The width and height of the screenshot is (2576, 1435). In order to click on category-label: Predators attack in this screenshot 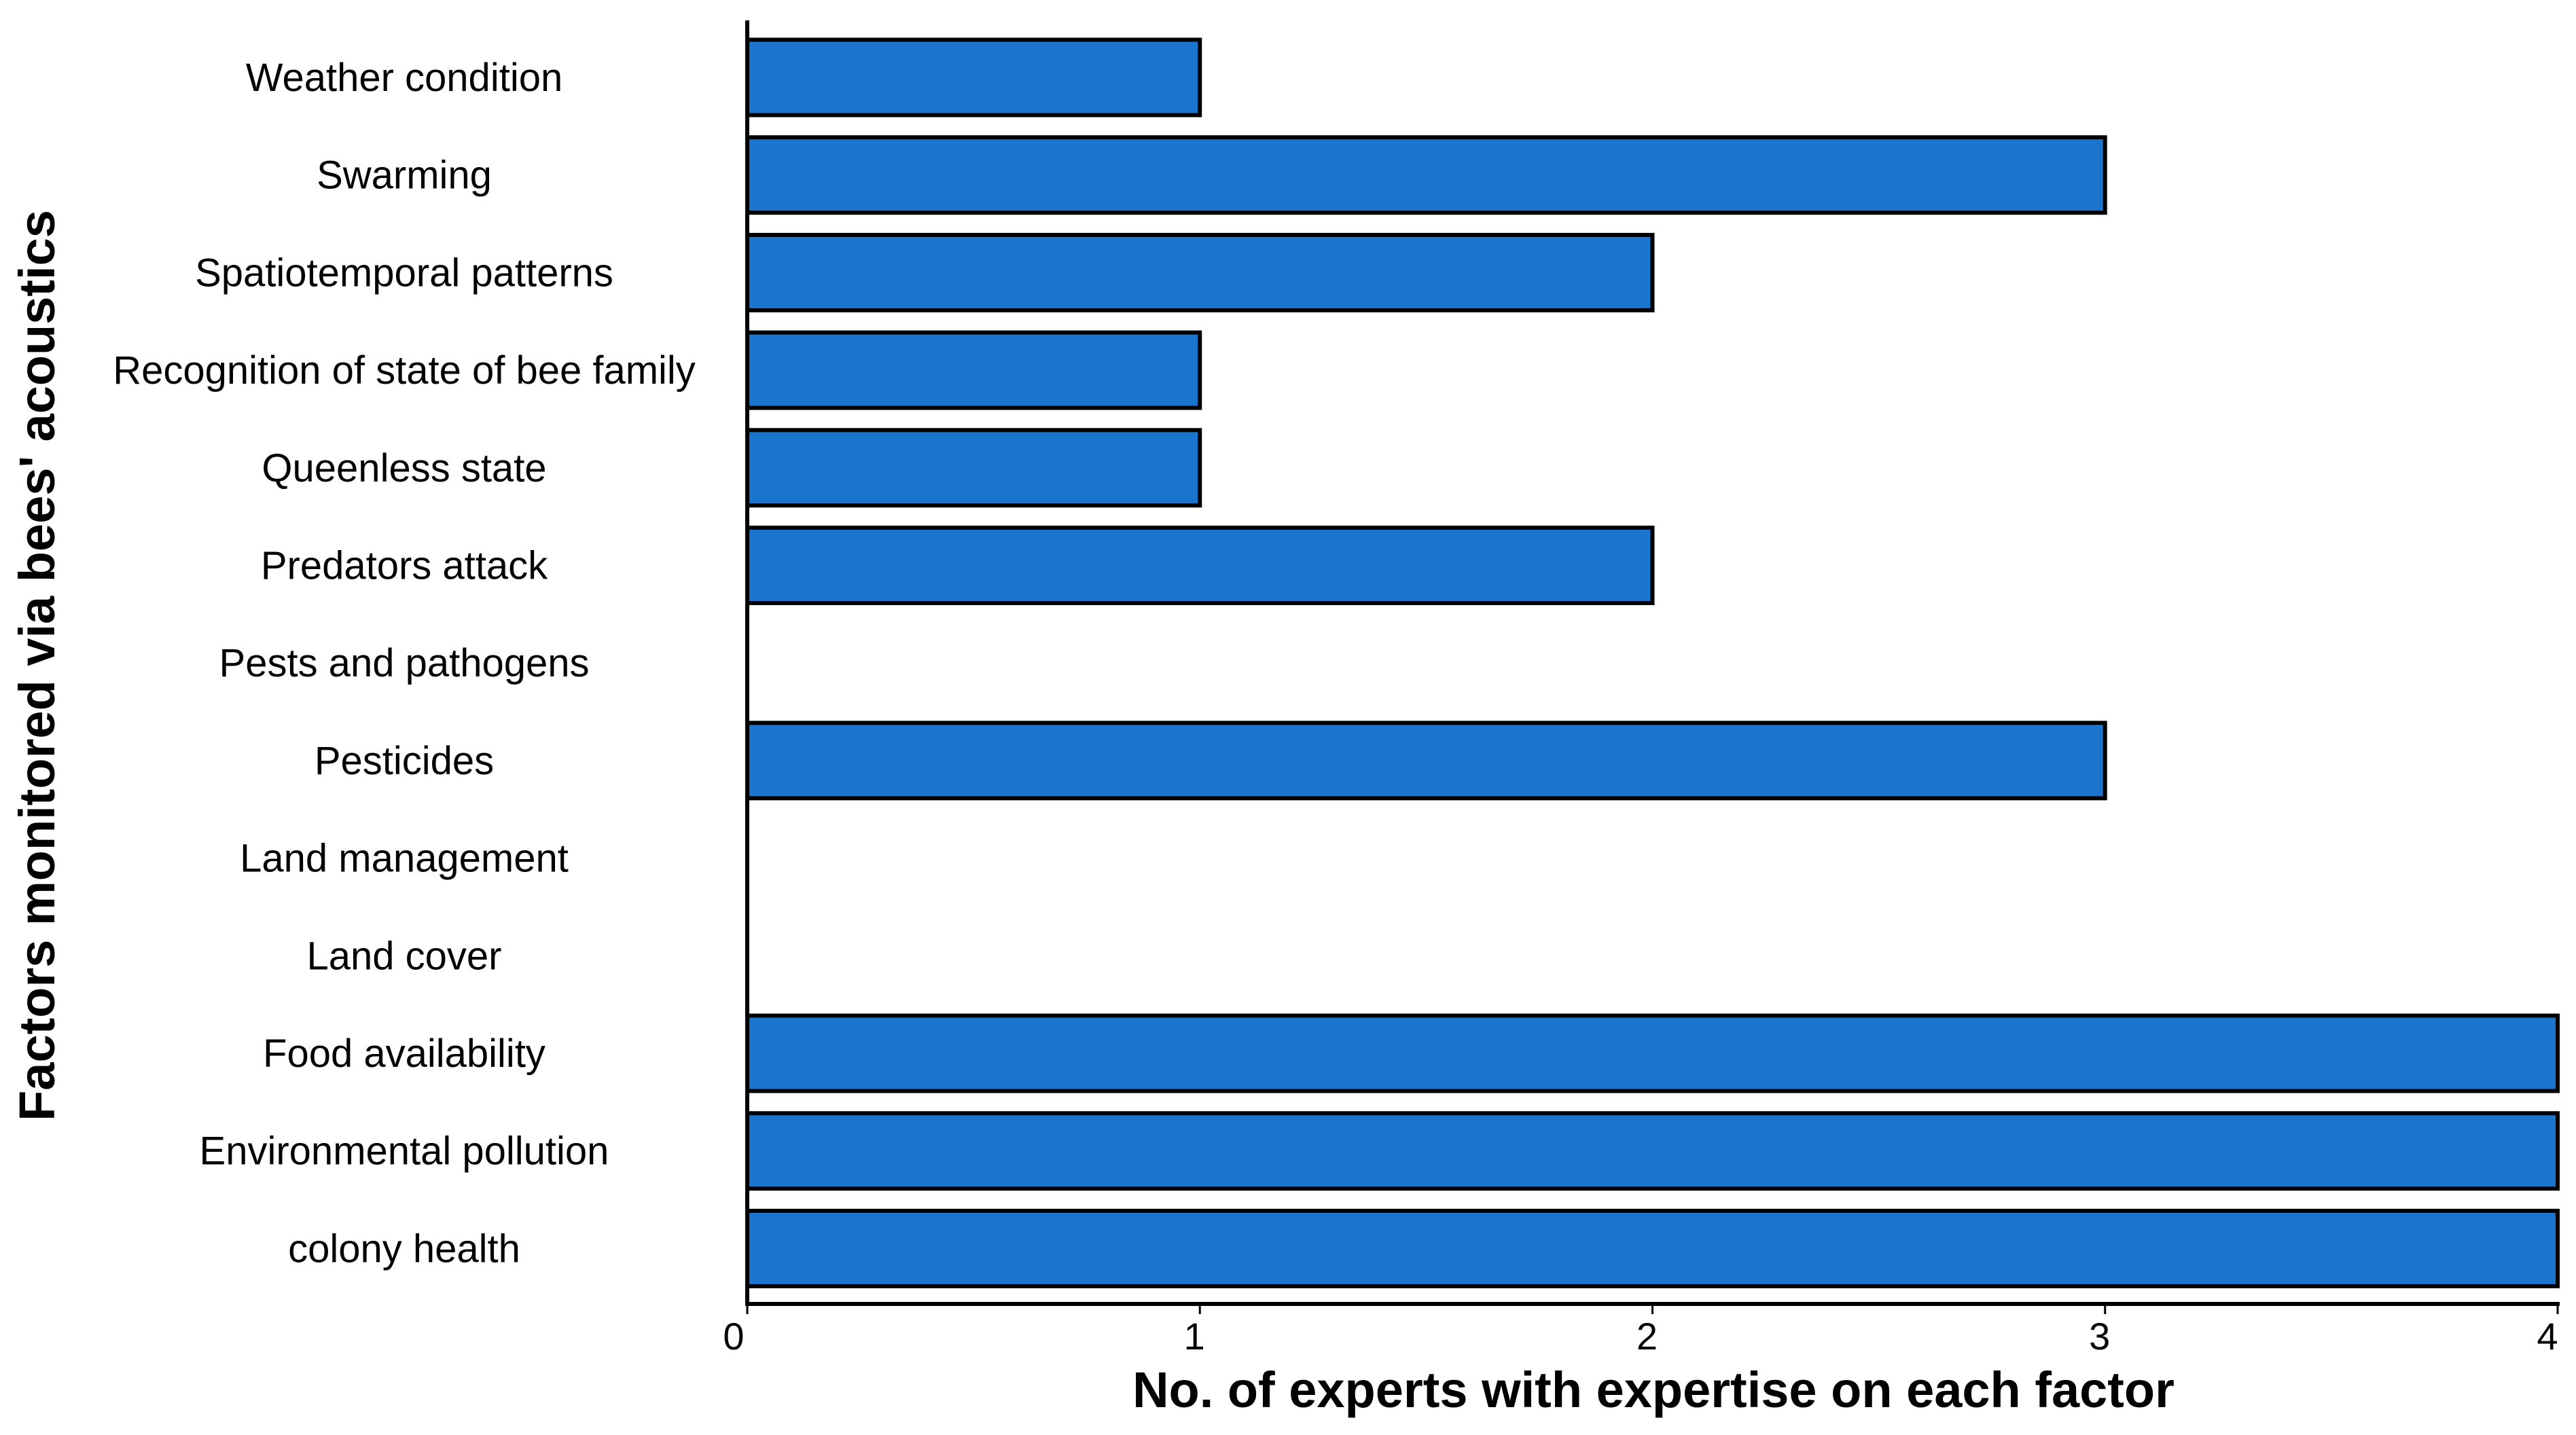, I will do `click(405, 566)`.